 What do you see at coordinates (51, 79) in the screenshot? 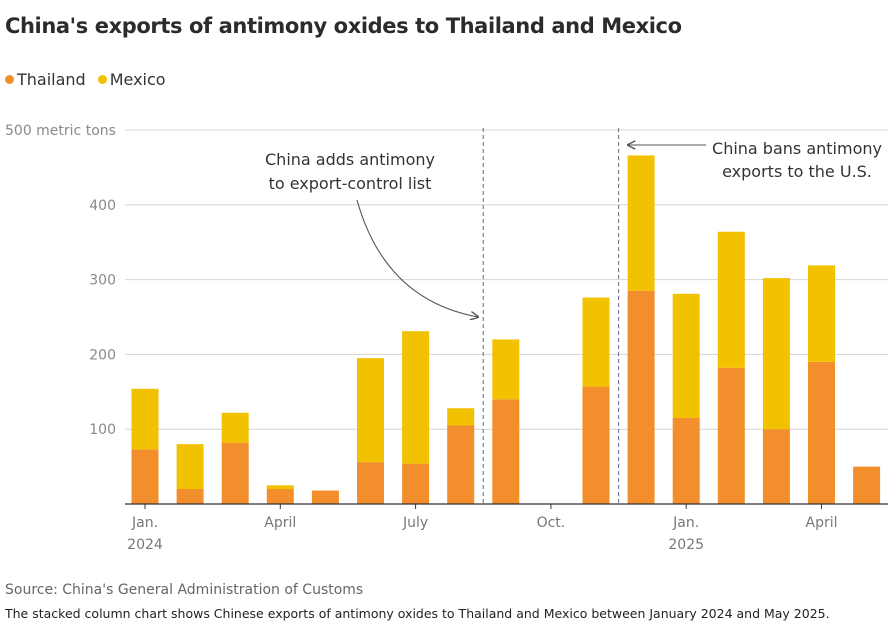
I see `legend-label-thailand: Thailand` at bounding box center [51, 79].